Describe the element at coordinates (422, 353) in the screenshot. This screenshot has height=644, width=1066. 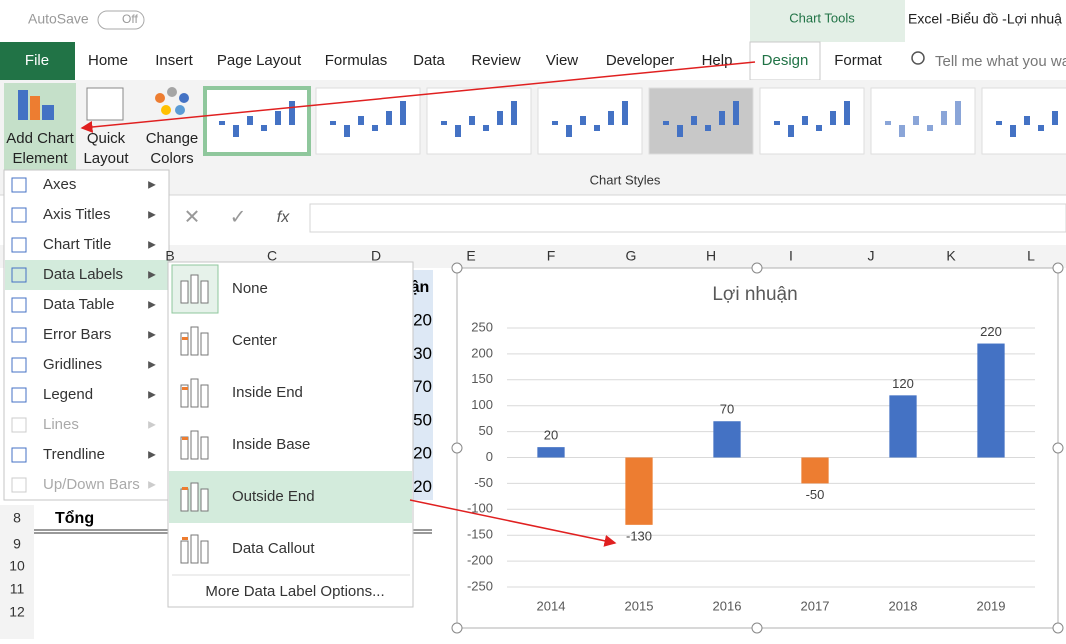
I see `cell-text: 30` at that location.